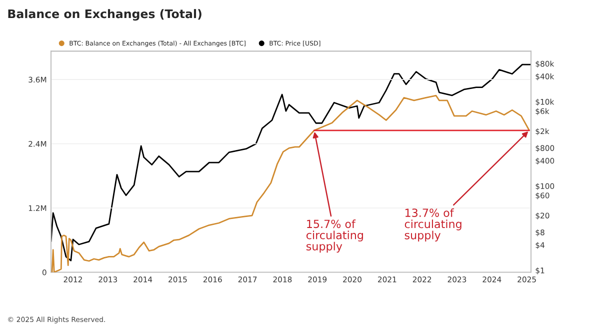 The image size is (600, 330). I want to click on annotation: 15.7% of circulating supply, so click(334, 236).